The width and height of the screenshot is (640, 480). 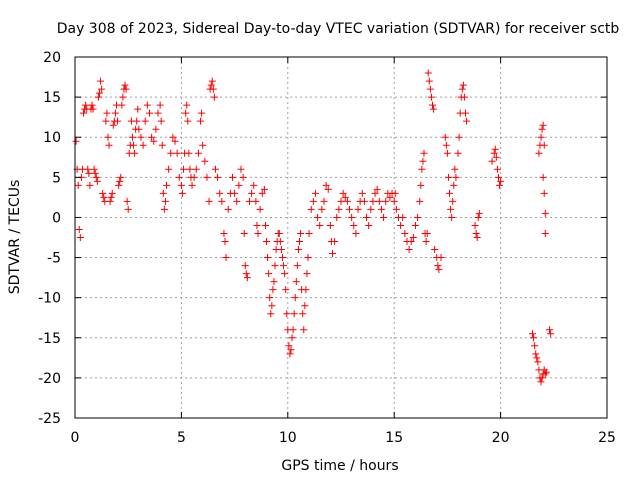 I want to click on y-tick-label: 0, so click(x=56, y=218).